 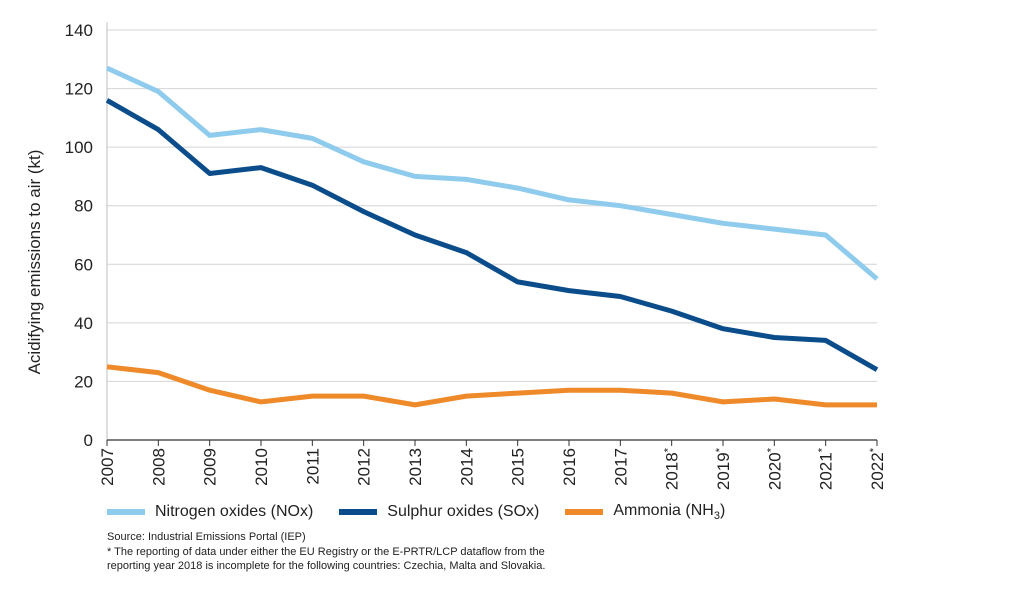 What do you see at coordinates (312, 466) in the screenshot?
I see `x-tick-label: 2011` at bounding box center [312, 466].